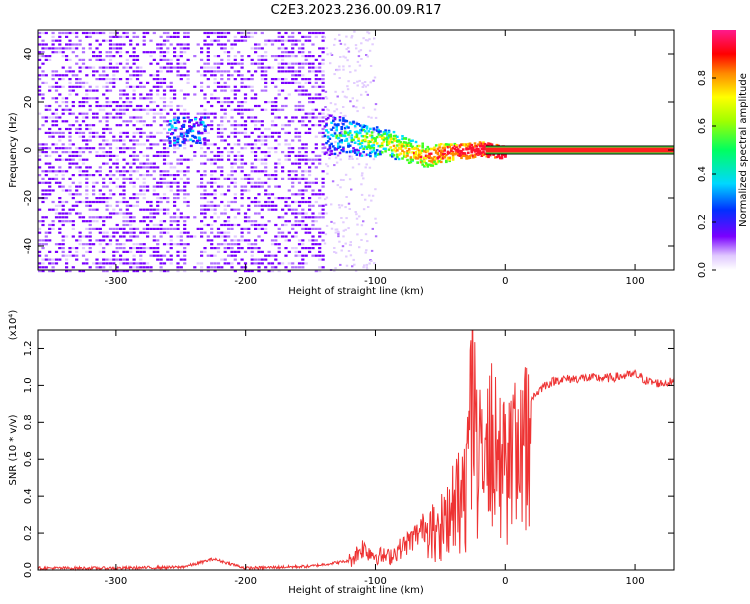 The width and height of the screenshot is (750, 604). What do you see at coordinates (28, 496) in the screenshot?
I see `y-tick-label: 0.4` at bounding box center [28, 496].